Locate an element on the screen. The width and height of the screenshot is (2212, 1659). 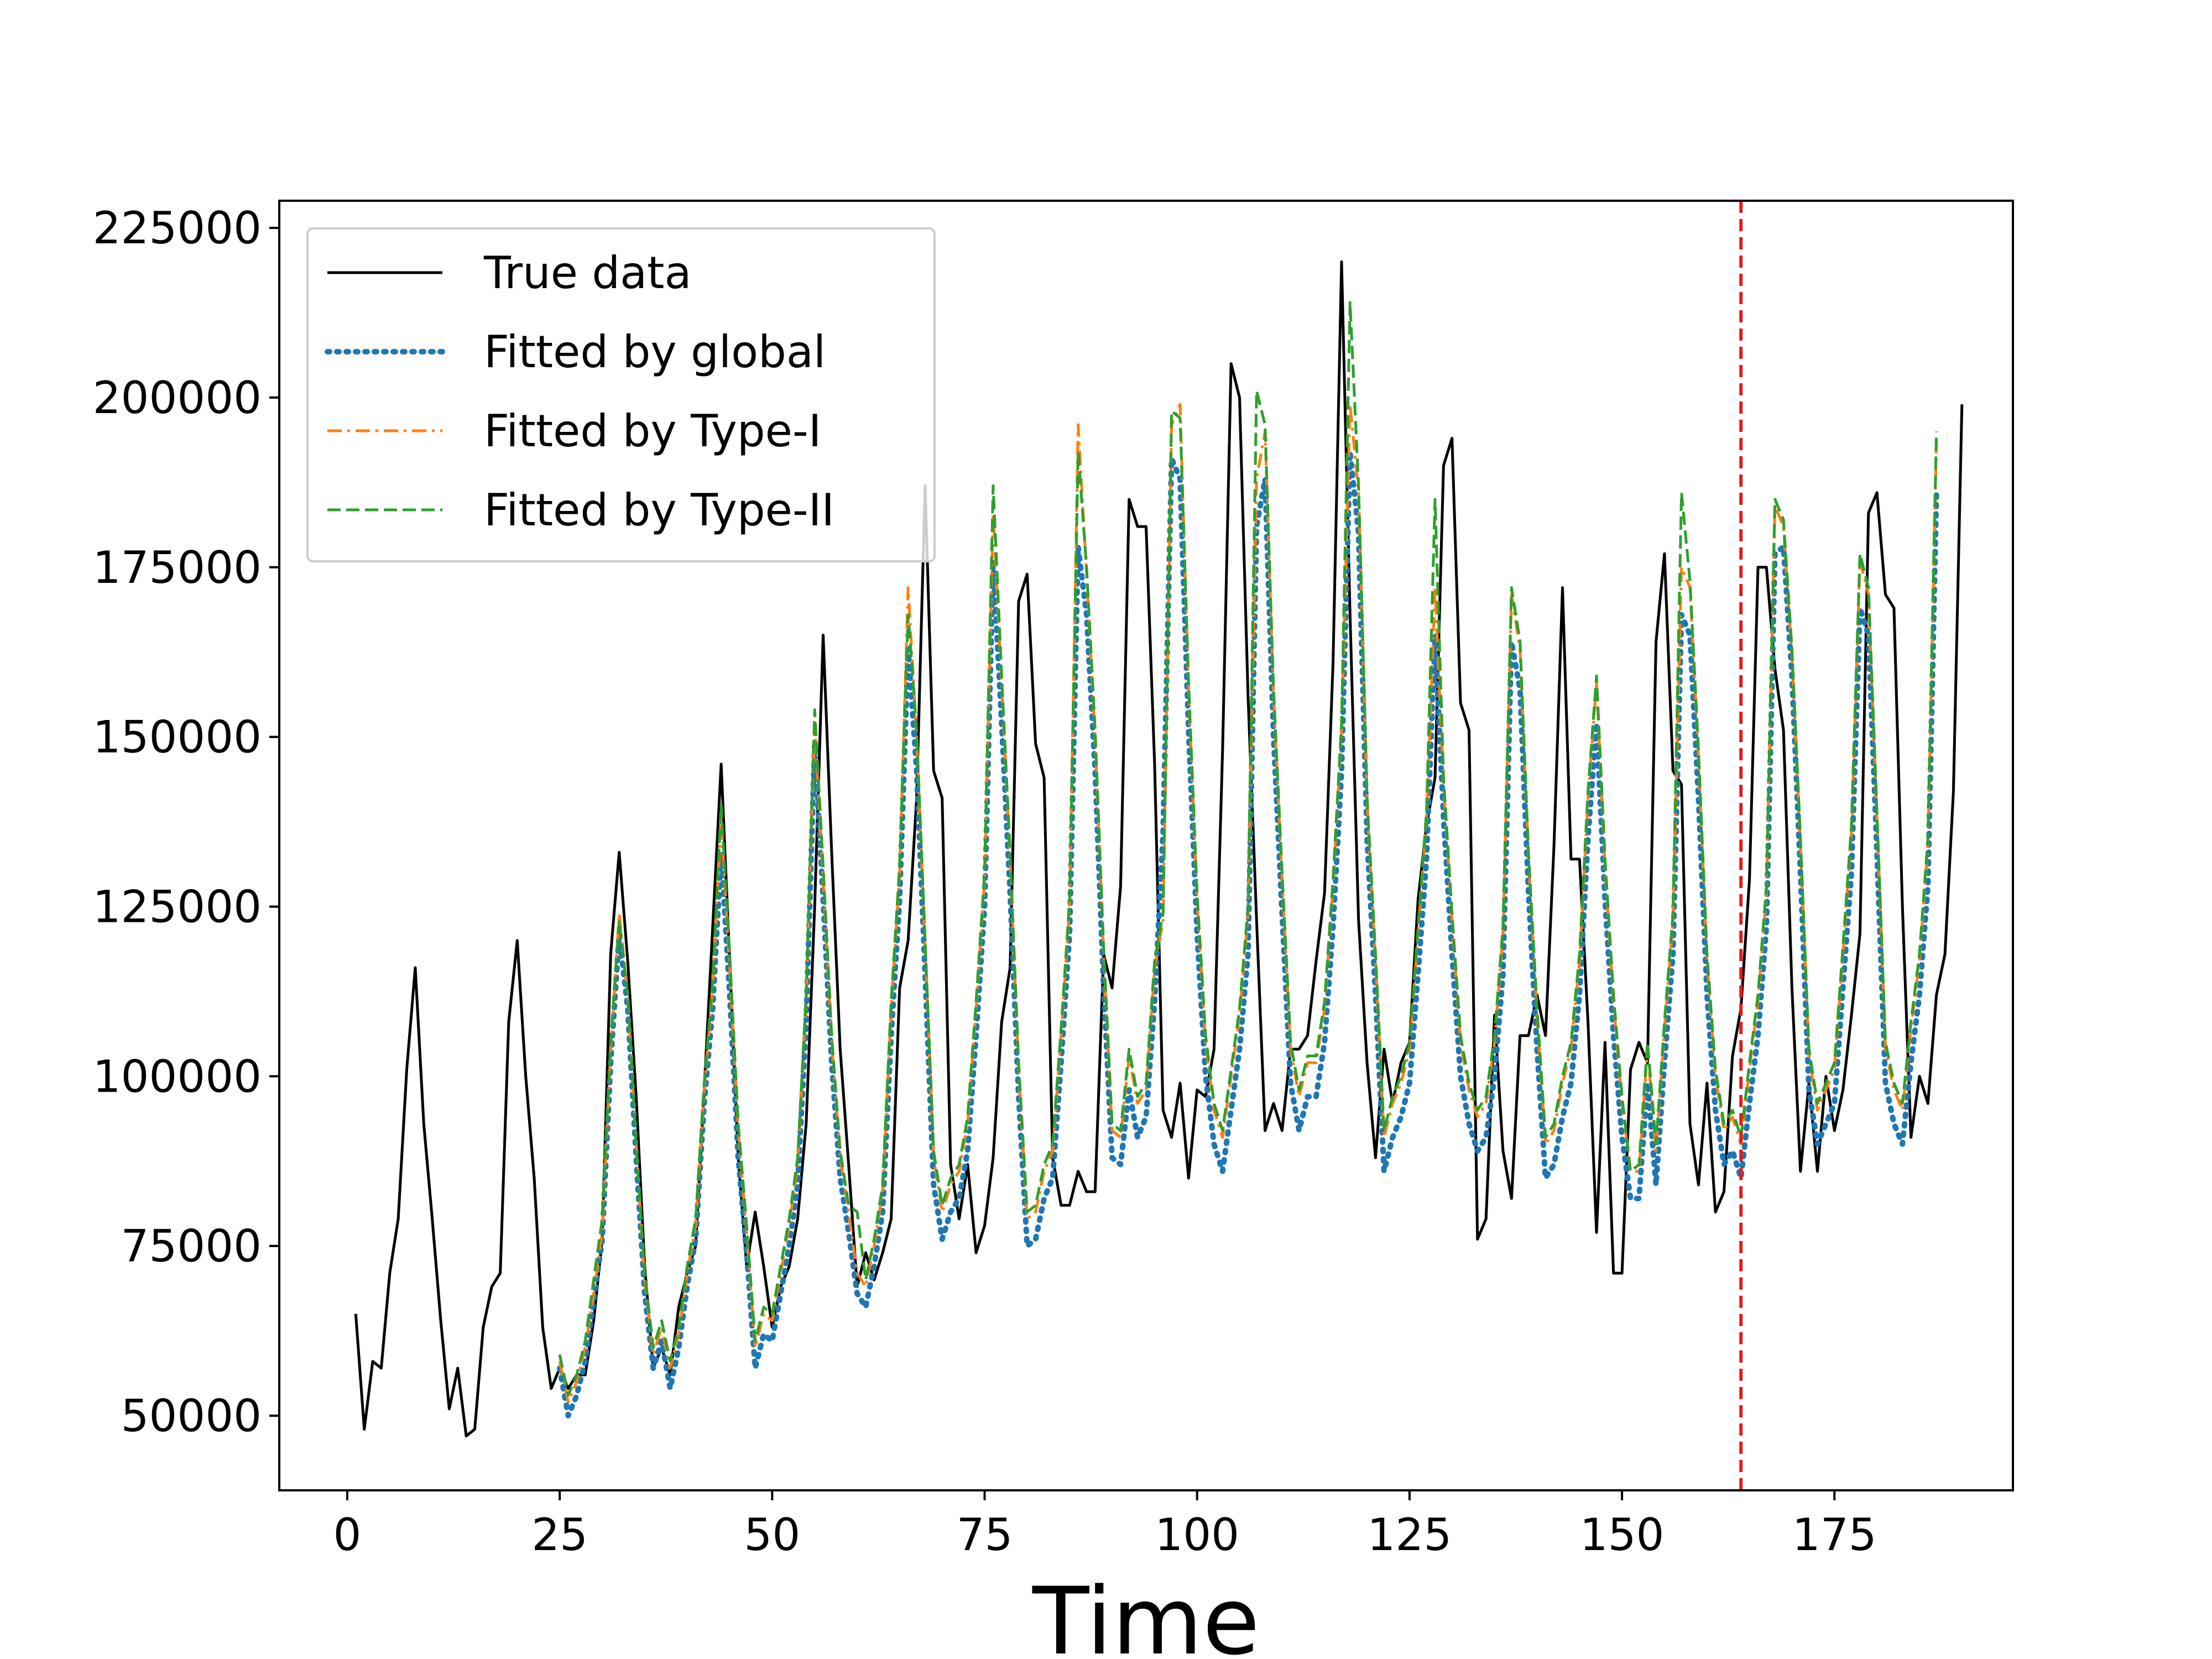
legend-label-4: Fitted by Type-II is located at coordinates (659, 510).